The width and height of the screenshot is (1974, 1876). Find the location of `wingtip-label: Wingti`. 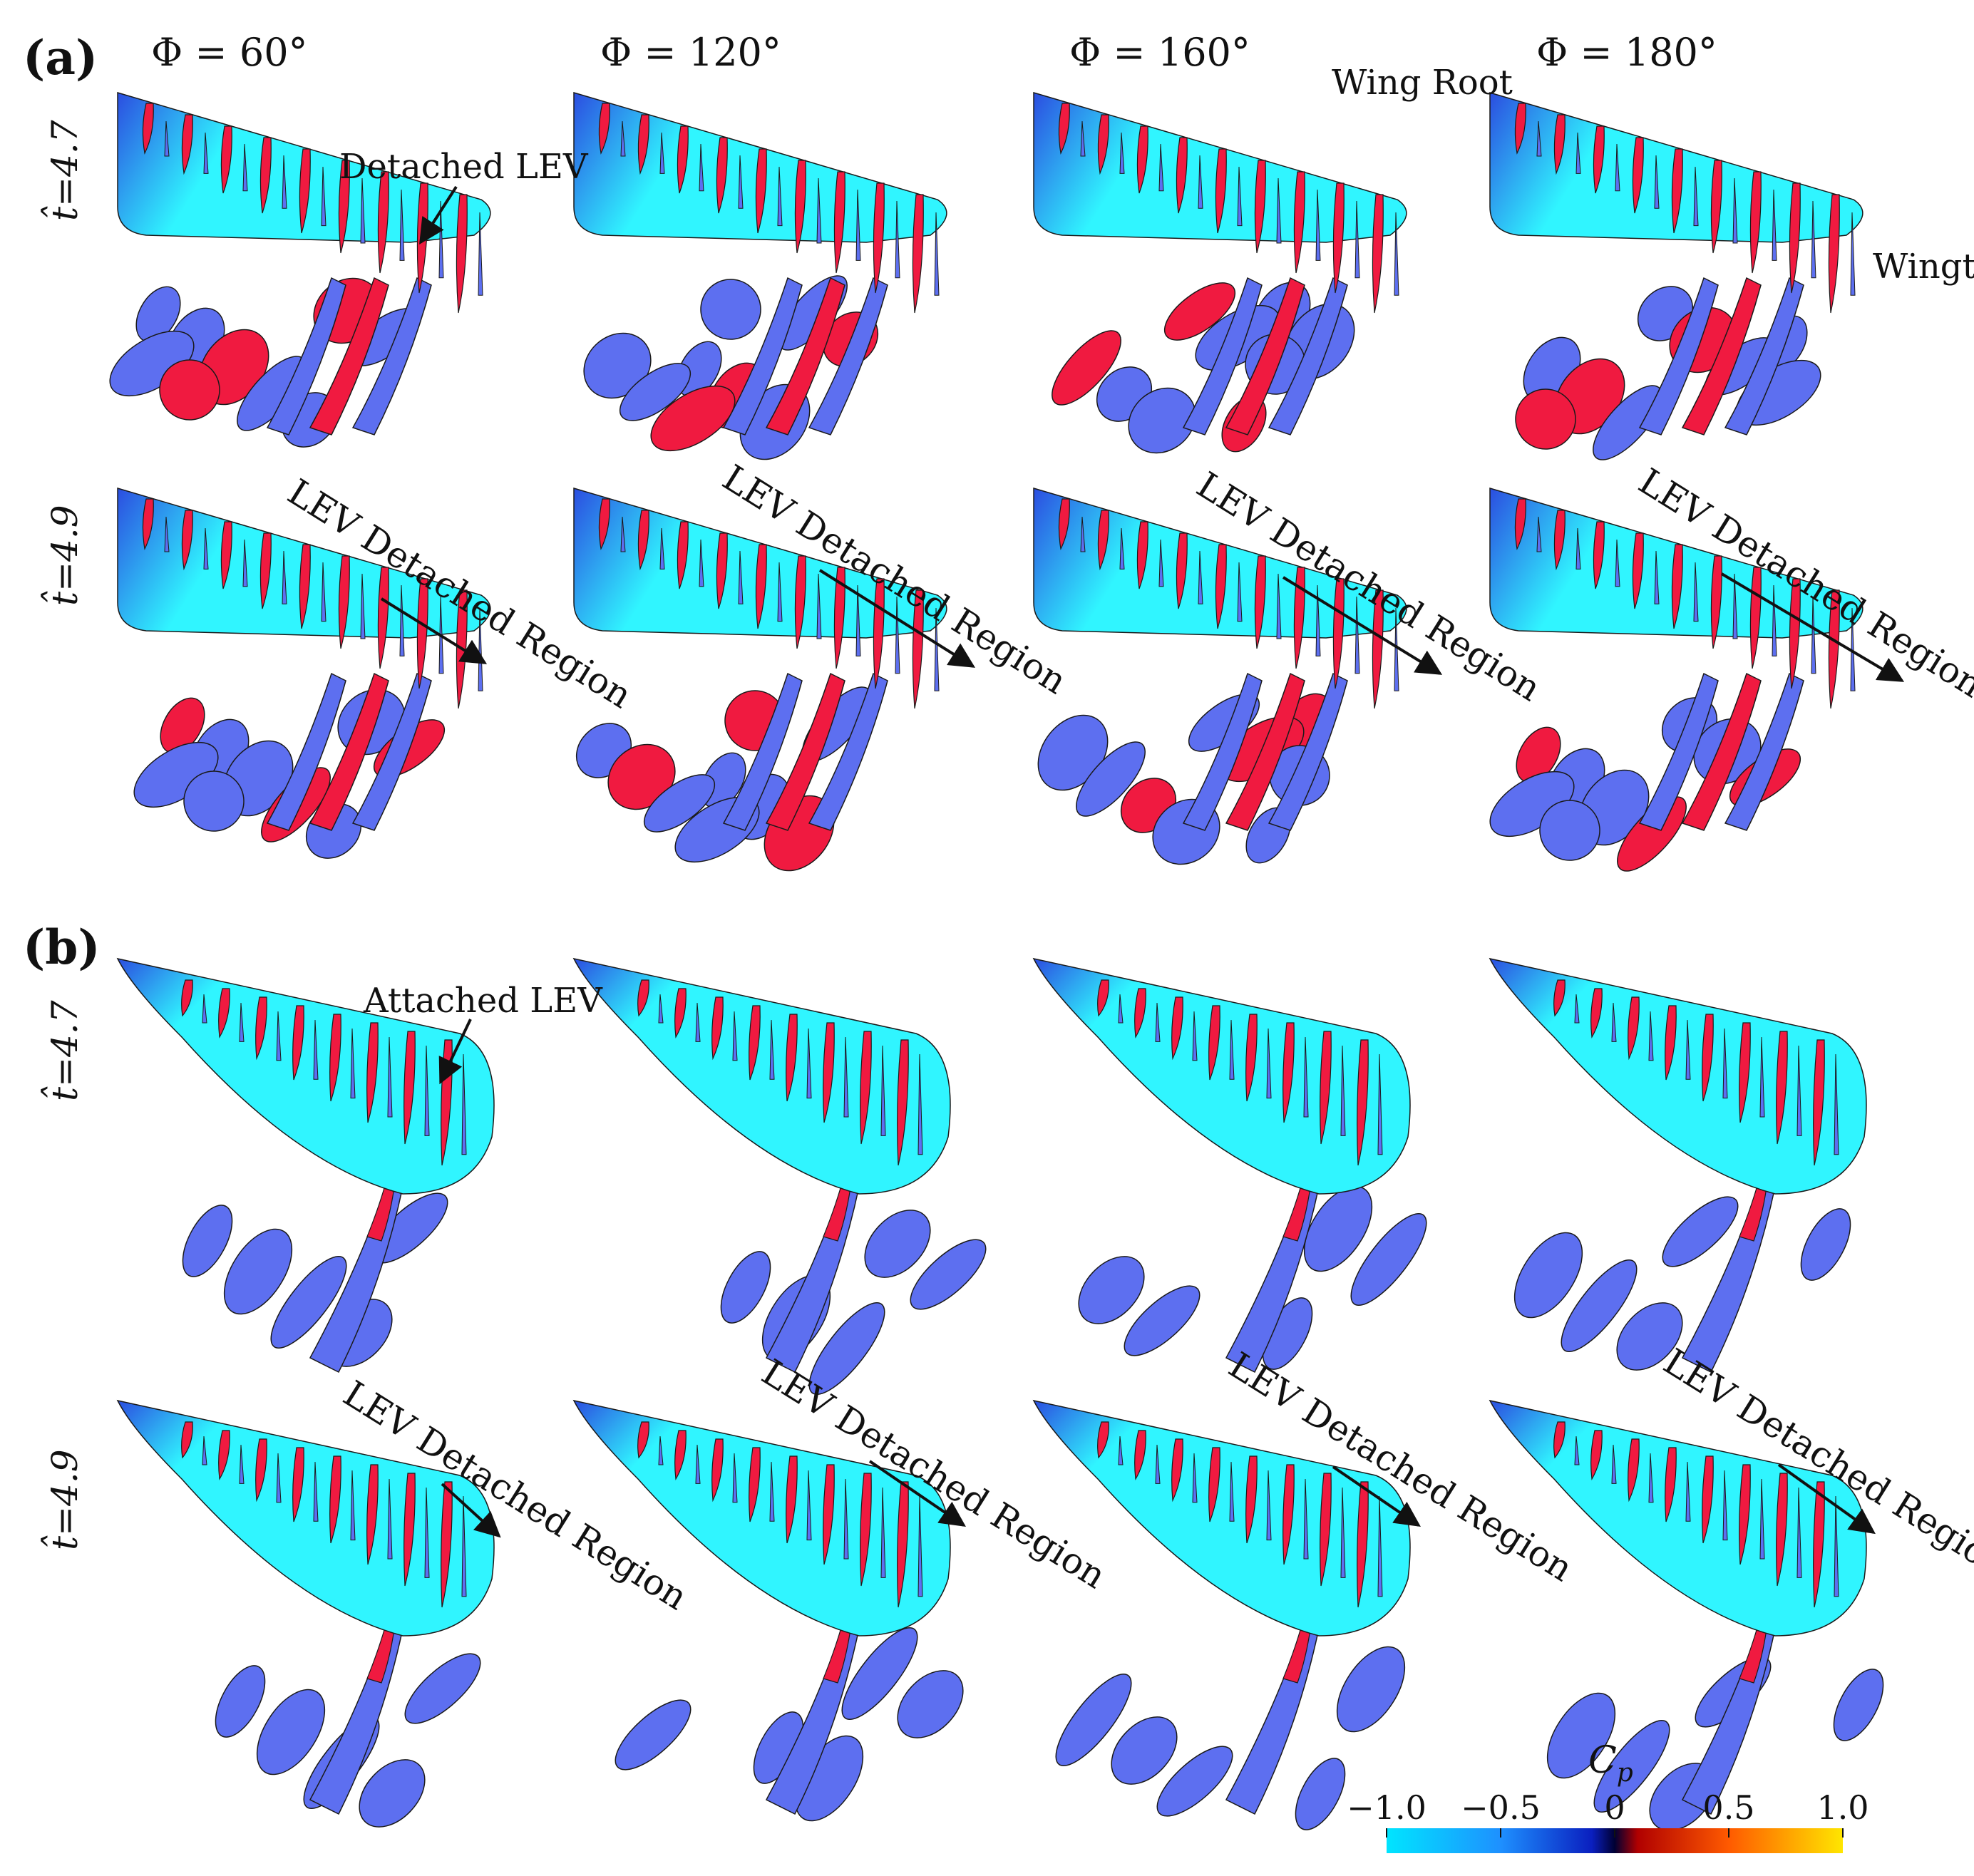

wingtip-label: Wingti is located at coordinates (1923, 267).